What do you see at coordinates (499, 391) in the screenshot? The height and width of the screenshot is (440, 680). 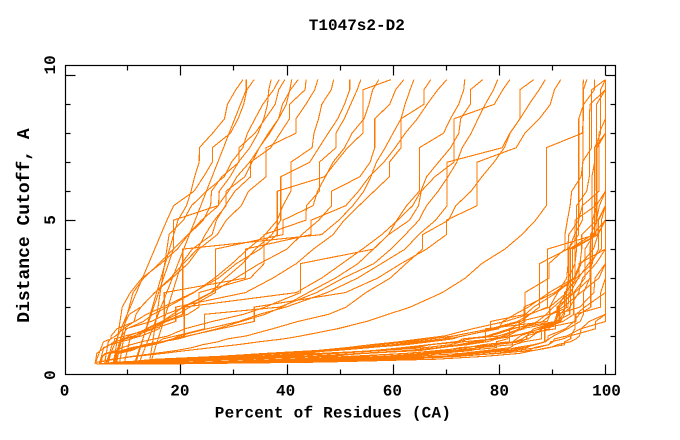 I see `svg-text: 80` at bounding box center [499, 391].